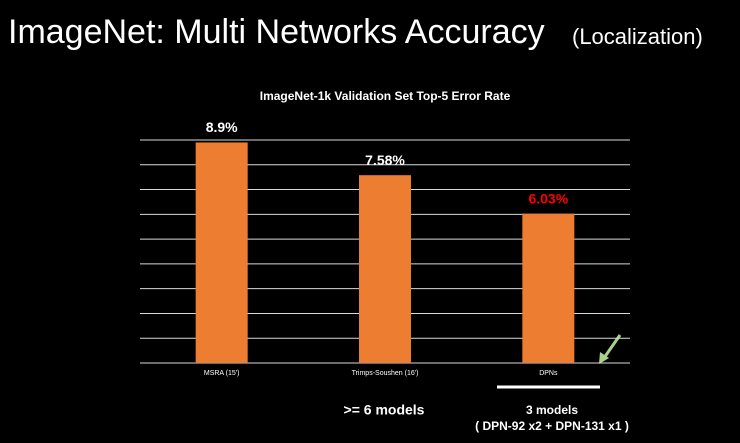  What do you see at coordinates (612, 346) in the screenshot?
I see `arrow-shaft` at bounding box center [612, 346].